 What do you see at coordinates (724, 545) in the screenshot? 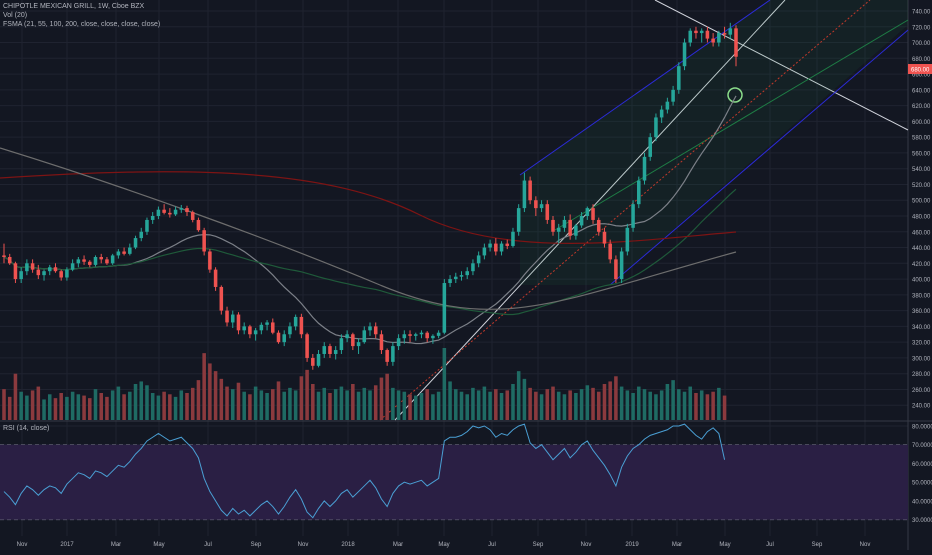
I see `time-tick-label: May` at bounding box center [724, 545].